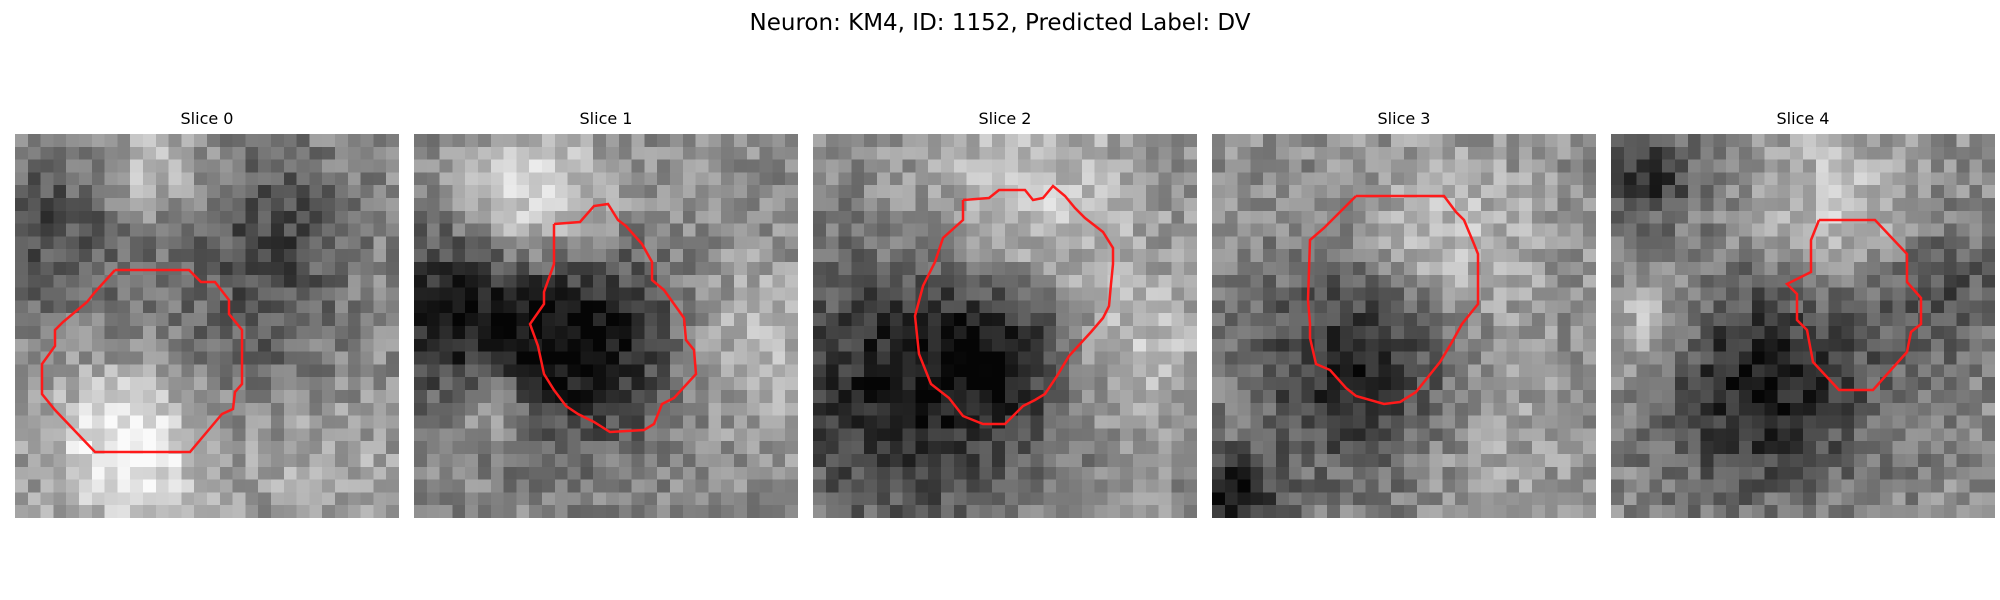 The height and width of the screenshot is (600, 2000). Describe the element at coordinates (1005, 118) in the screenshot. I see `slice-title: Slice 2` at that location.